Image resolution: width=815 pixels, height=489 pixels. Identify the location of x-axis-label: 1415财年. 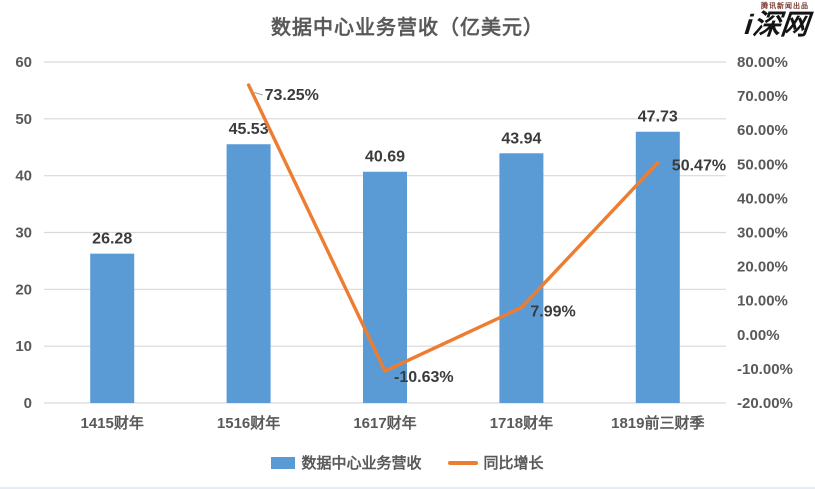
(112, 423).